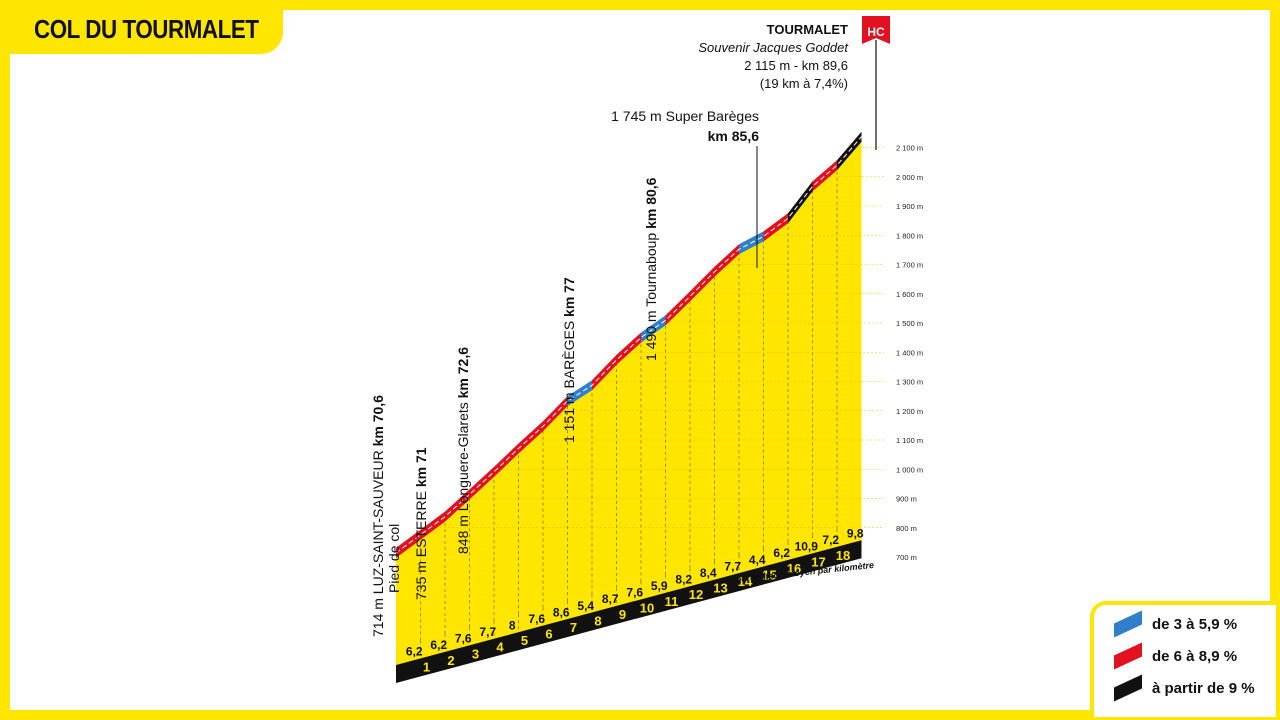 The image size is (1280, 720). I want to click on title-tab: COL DU TOURMALET, so click(141, 27).